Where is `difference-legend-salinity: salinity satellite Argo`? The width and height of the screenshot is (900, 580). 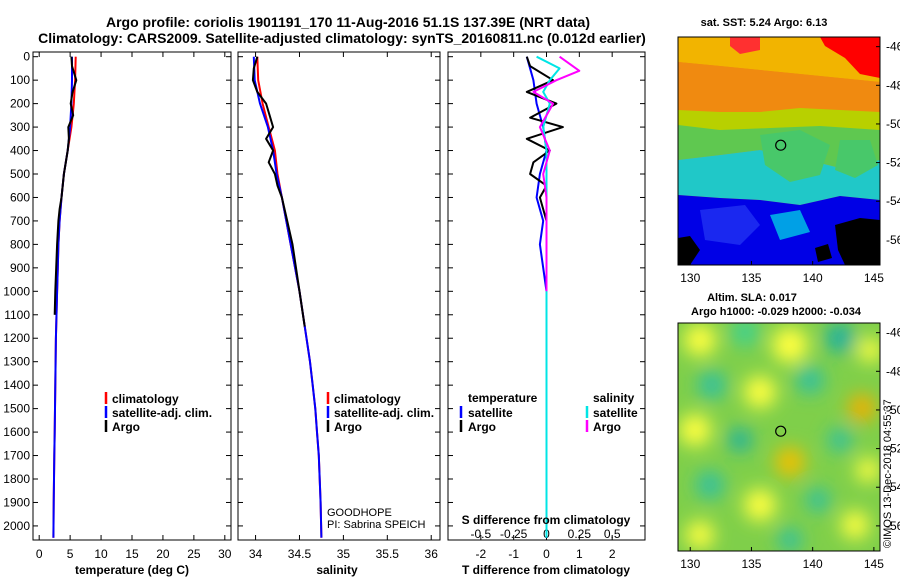 difference-legend-salinity: salinity satellite Argo is located at coordinates (611, 412).